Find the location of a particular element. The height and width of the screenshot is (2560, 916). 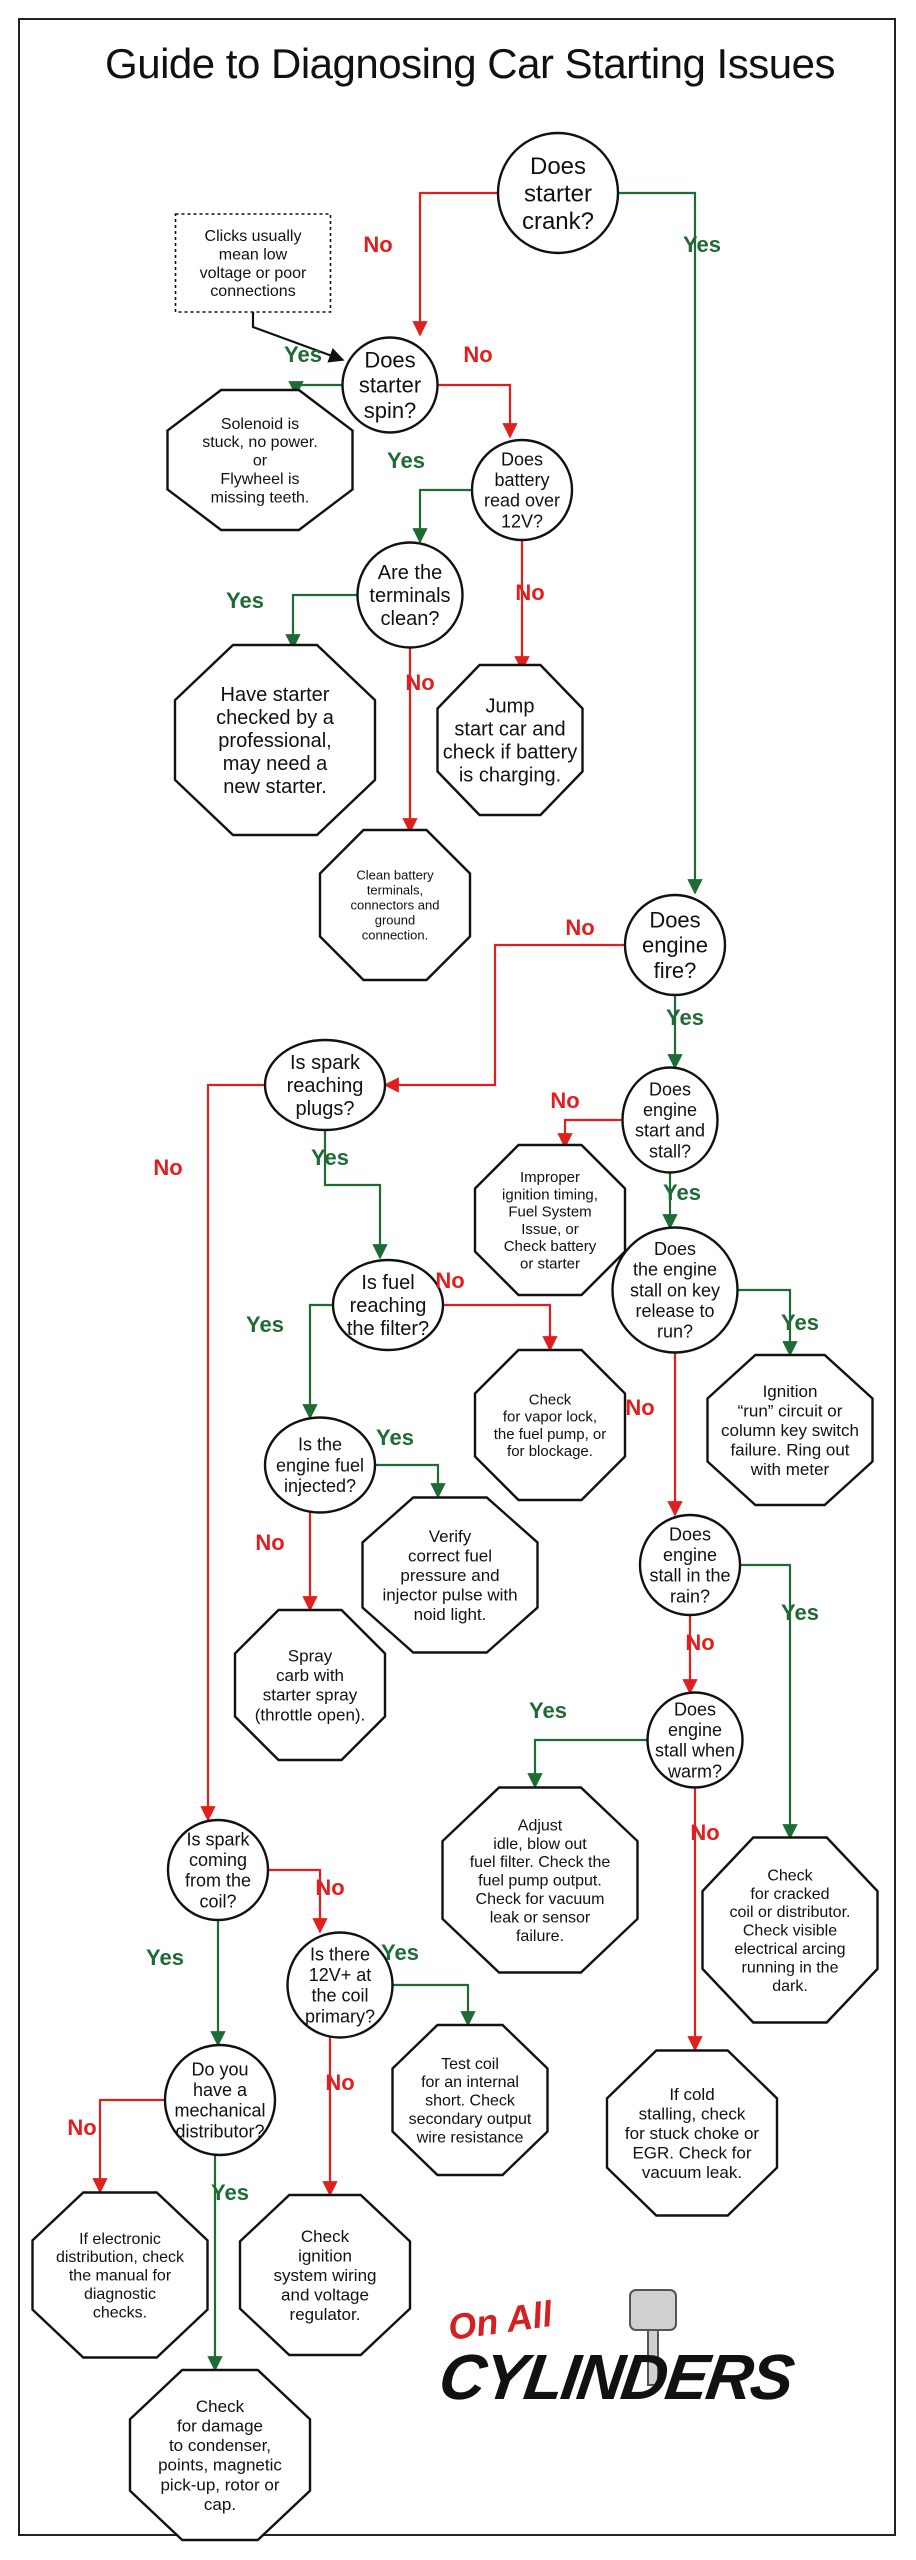

node-text-line: warm? is located at coordinates (694, 1771).